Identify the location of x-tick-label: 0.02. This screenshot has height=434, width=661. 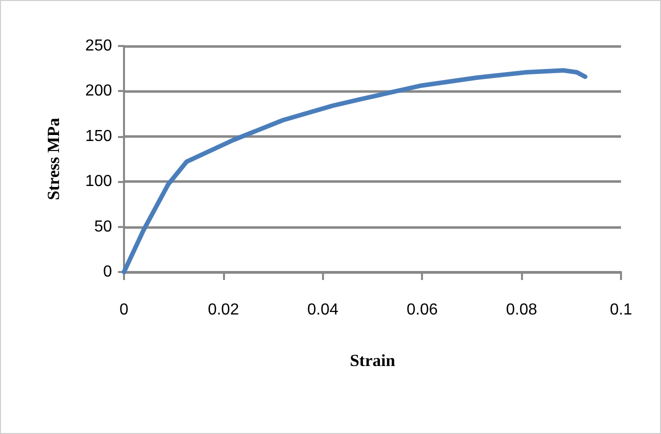
(224, 310).